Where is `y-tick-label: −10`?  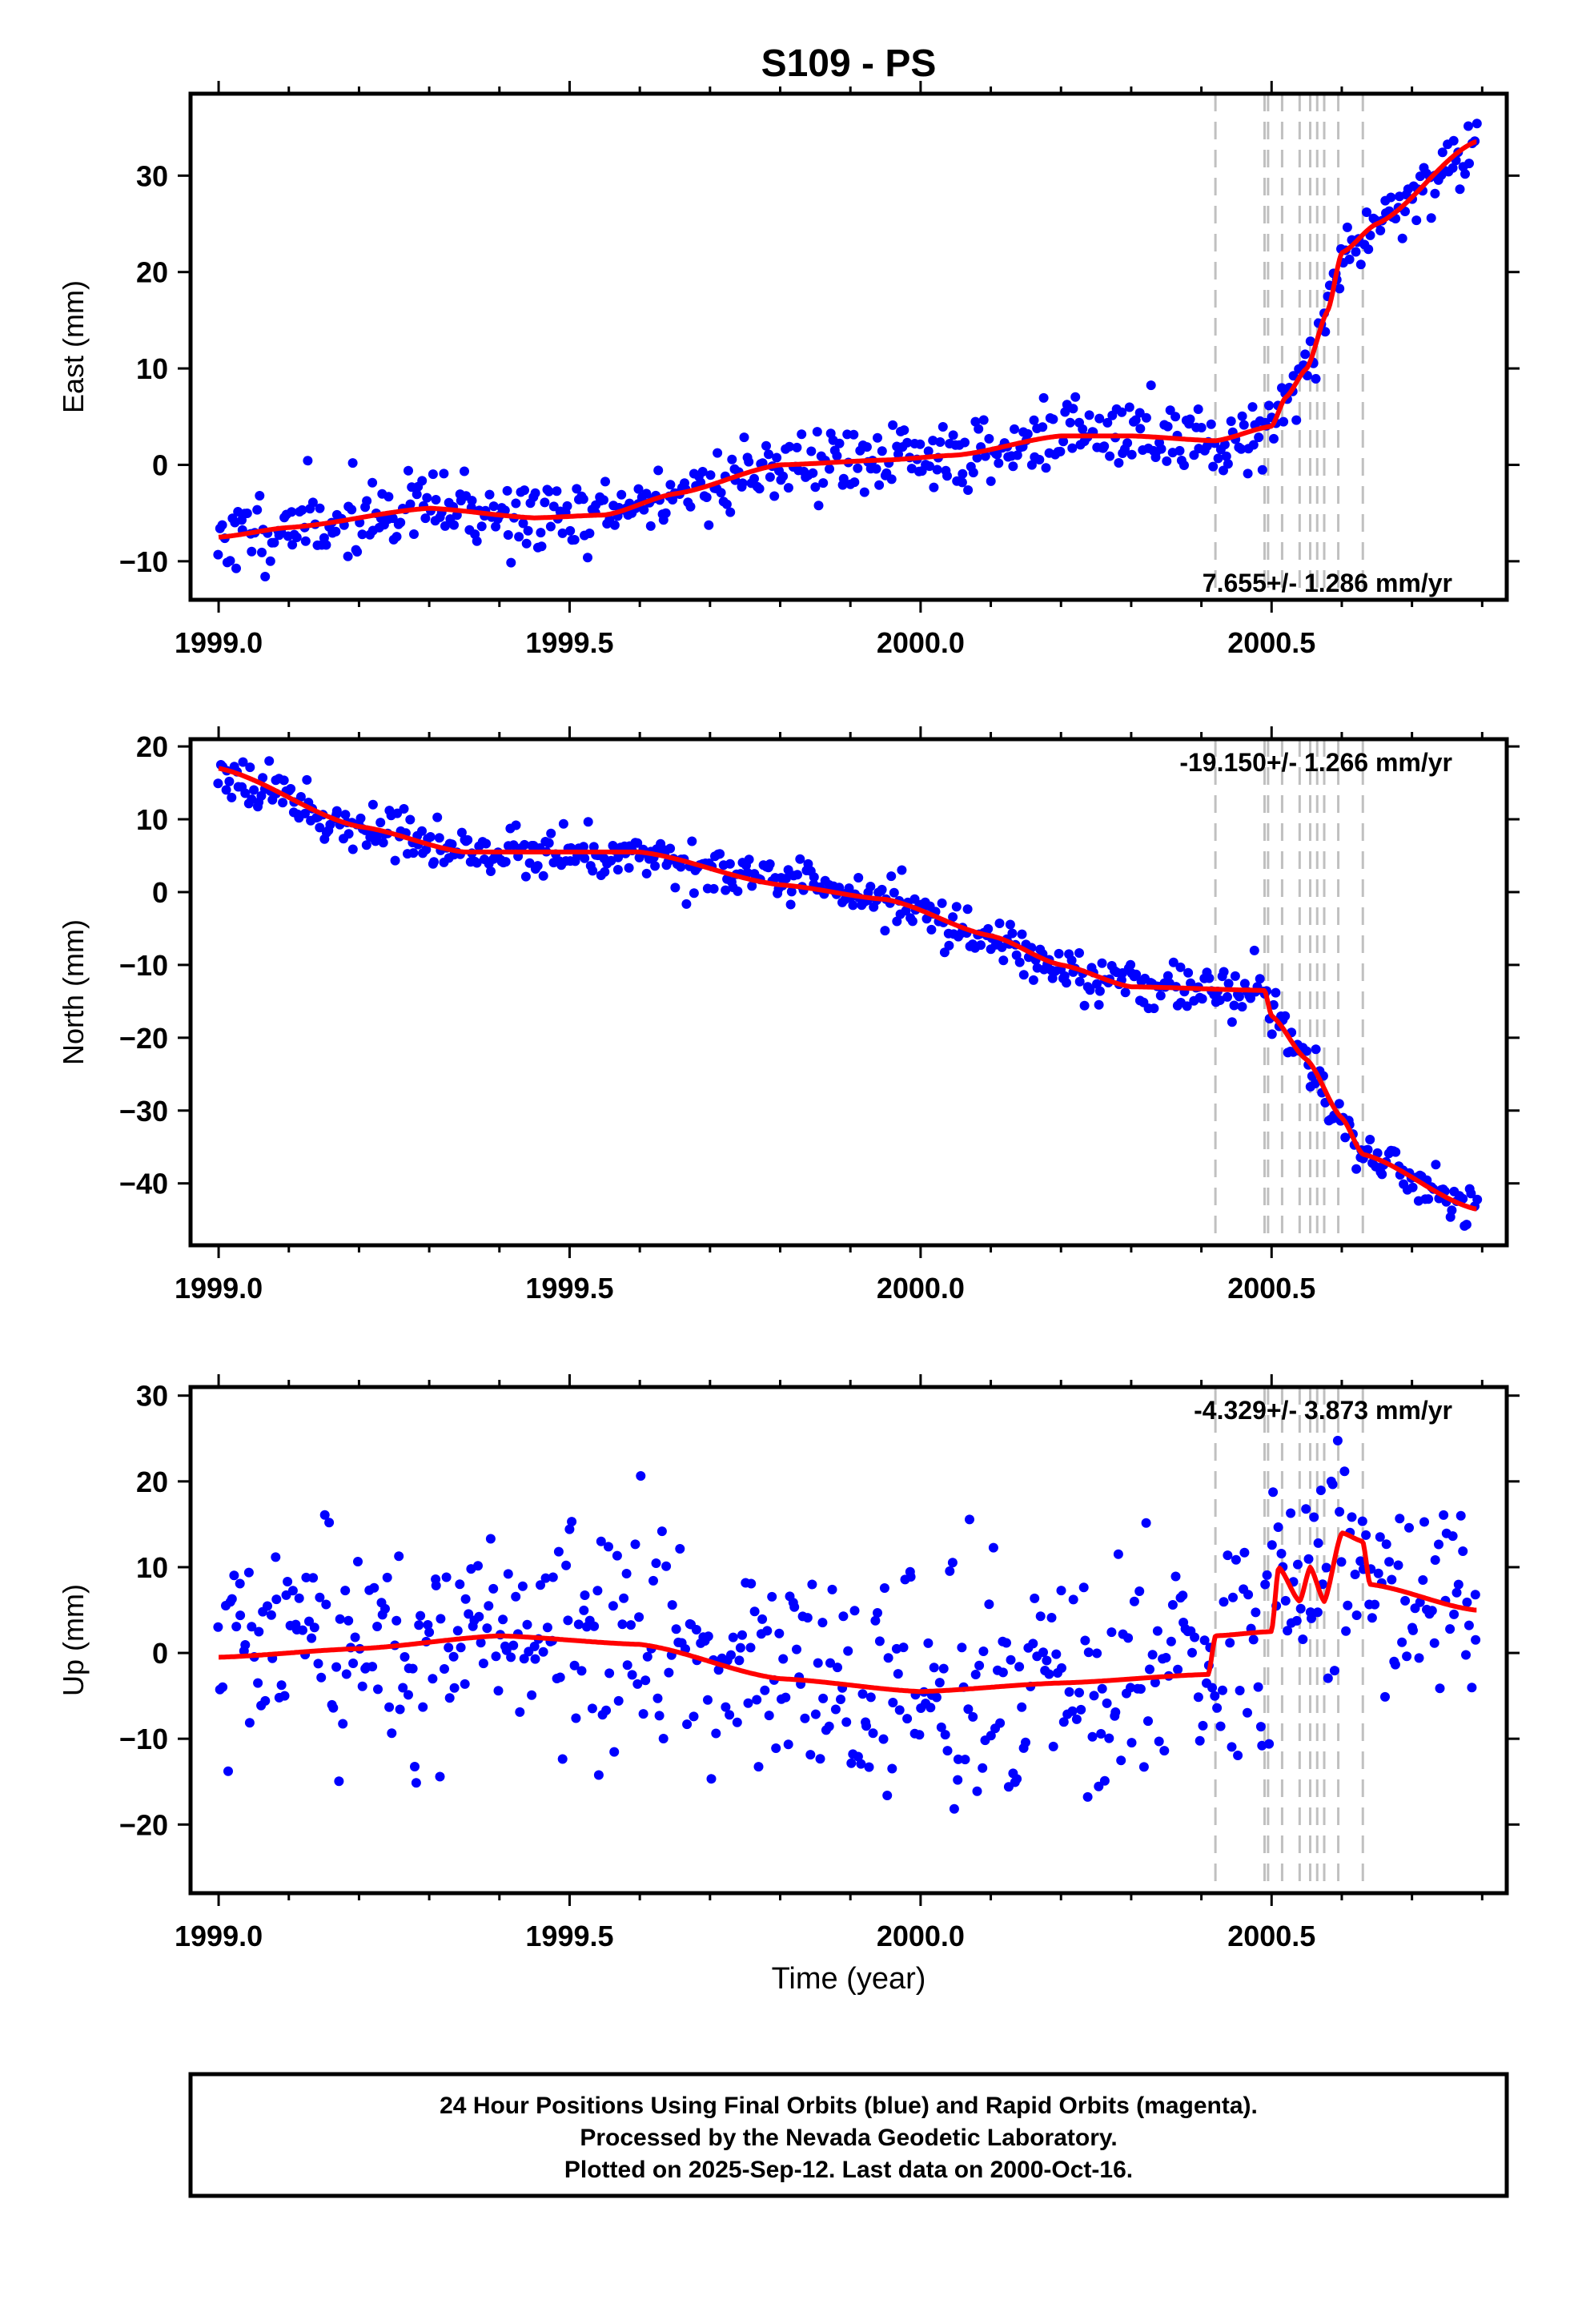 y-tick-label: −10 is located at coordinates (144, 561).